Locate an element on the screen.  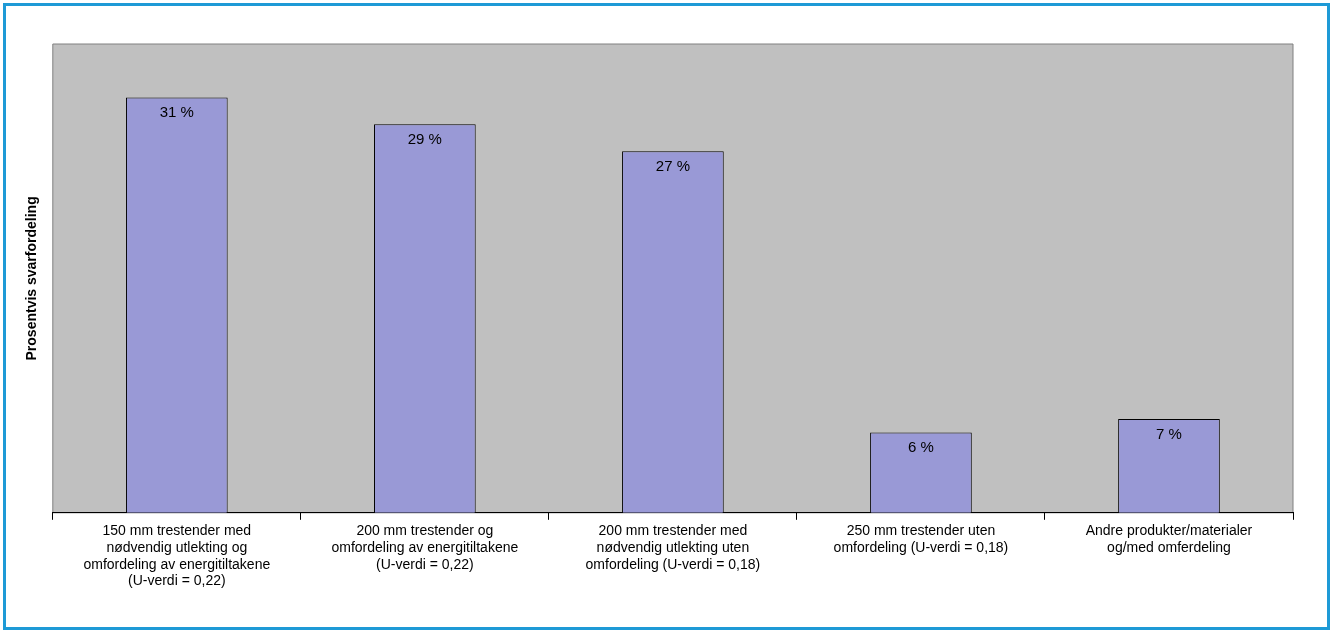
x-tick-label: 250 mm trestender uten omfordeling (U-verdi = 0,18) is located at coordinates (921, 538).